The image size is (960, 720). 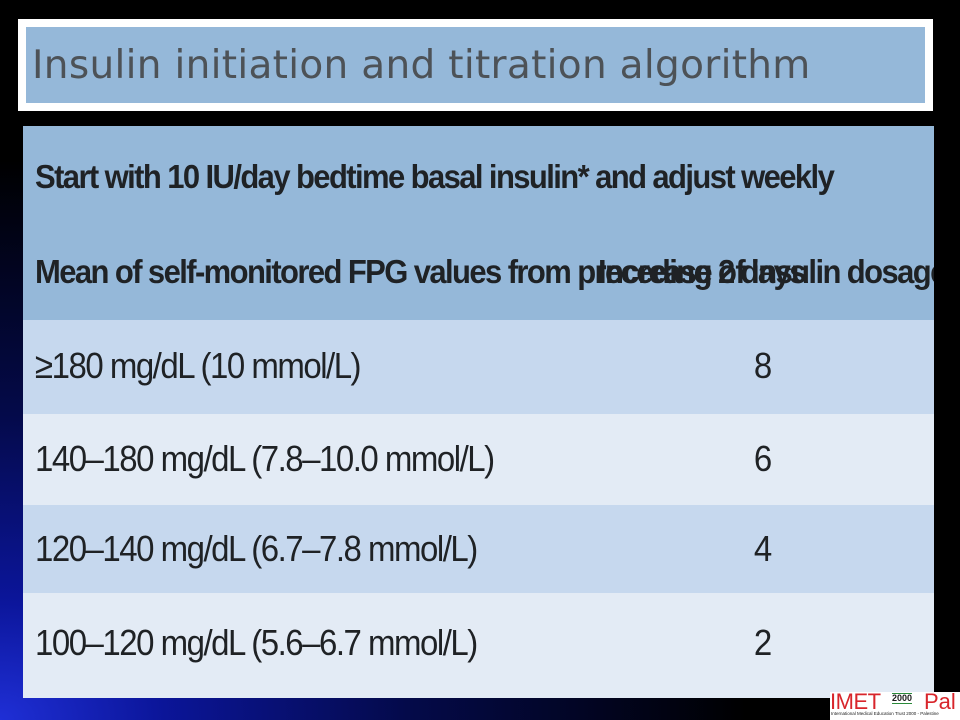 I want to click on column-header-dose: Increase of insulin dosage (IU/day), so click(x=766, y=272).